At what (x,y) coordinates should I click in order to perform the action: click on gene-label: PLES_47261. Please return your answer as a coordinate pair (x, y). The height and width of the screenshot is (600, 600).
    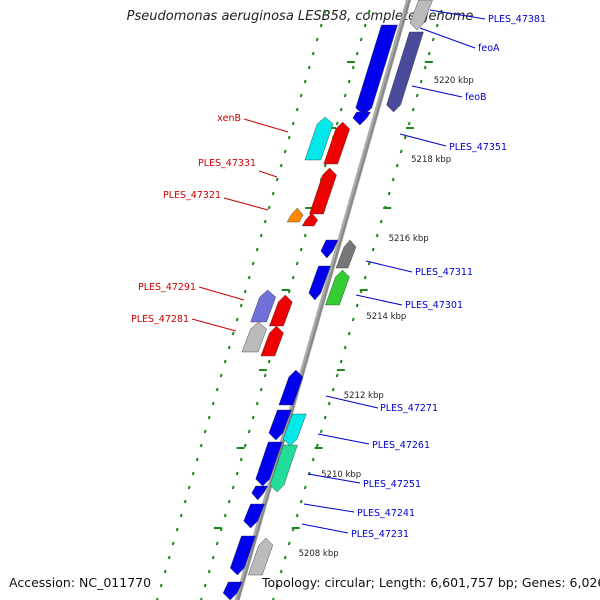
    Looking at the image, I should click on (401, 445).